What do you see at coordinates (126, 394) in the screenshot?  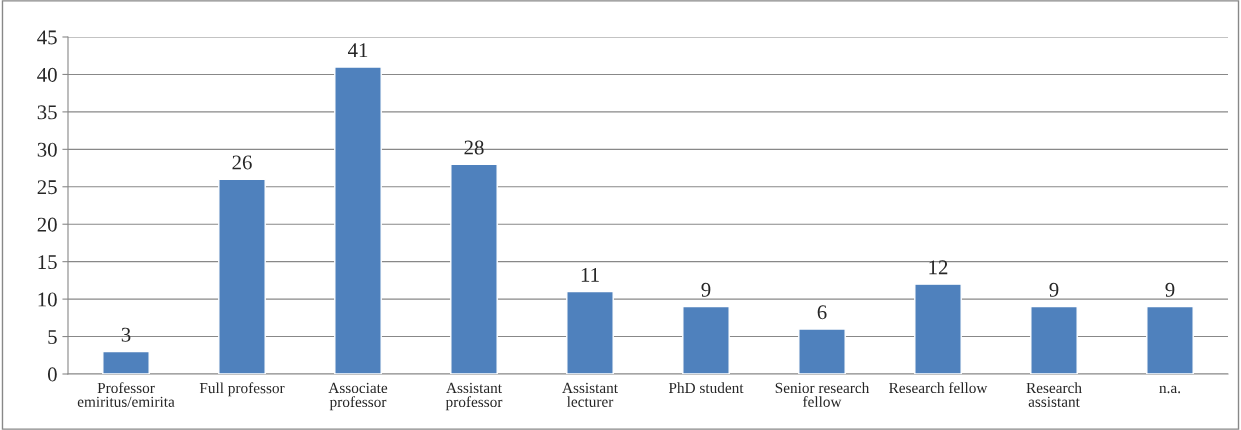 I see `x-tick-label: Professor emiritus/emirita` at bounding box center [126, 394].